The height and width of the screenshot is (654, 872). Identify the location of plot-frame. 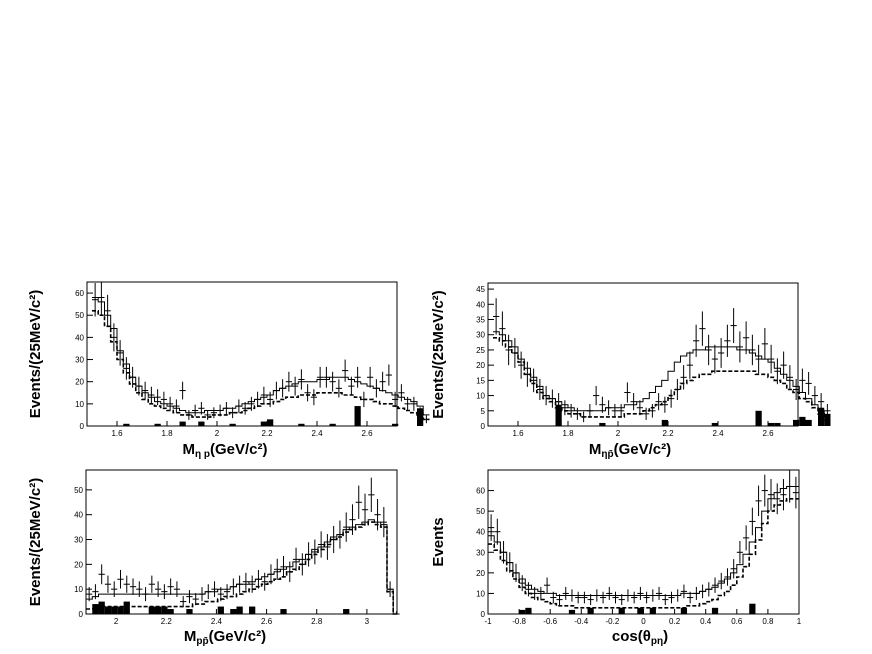
(643, 354).